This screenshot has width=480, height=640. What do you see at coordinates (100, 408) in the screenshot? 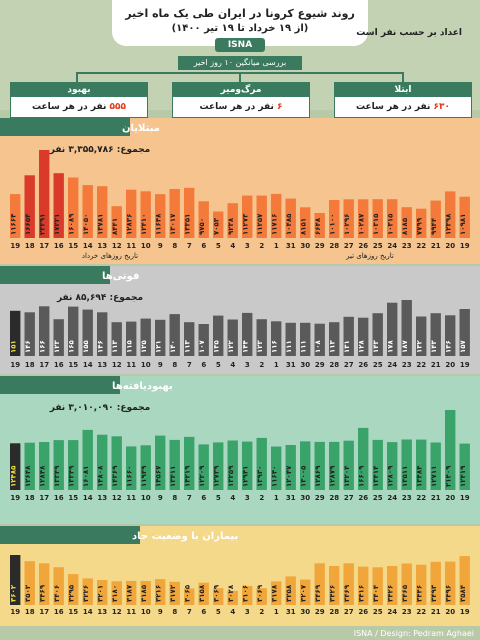
I see `chart-total: مجموع: ۳,۰۱۰,۰۹۰ نفر` at bounding box center [100, 408].